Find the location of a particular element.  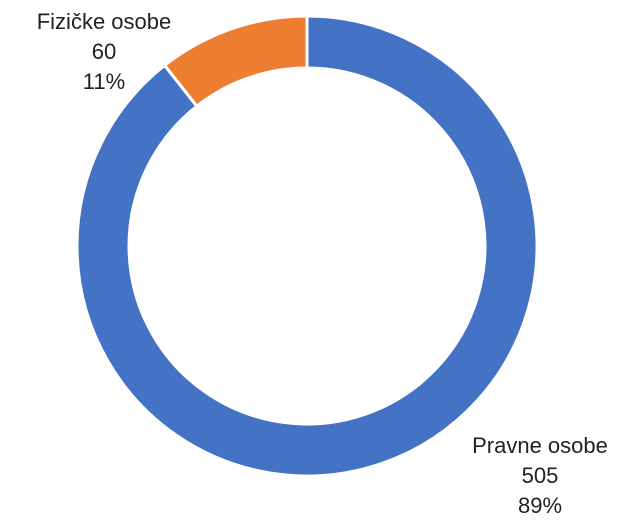

data-label-percent: 89% is located at coordinates (540, 505).